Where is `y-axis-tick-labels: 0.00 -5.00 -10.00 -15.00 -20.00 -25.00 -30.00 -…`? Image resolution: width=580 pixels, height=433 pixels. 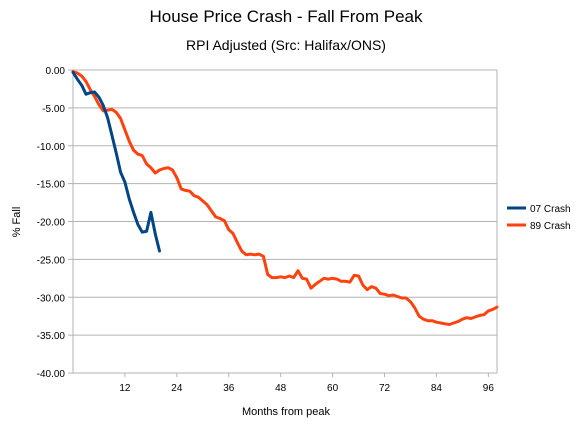
y-axis-tick-labels: 0.00 -5.00 -10.00 -15.00 -20.00 -25.00 -30.00 -… is located at coordinates (51, 223).